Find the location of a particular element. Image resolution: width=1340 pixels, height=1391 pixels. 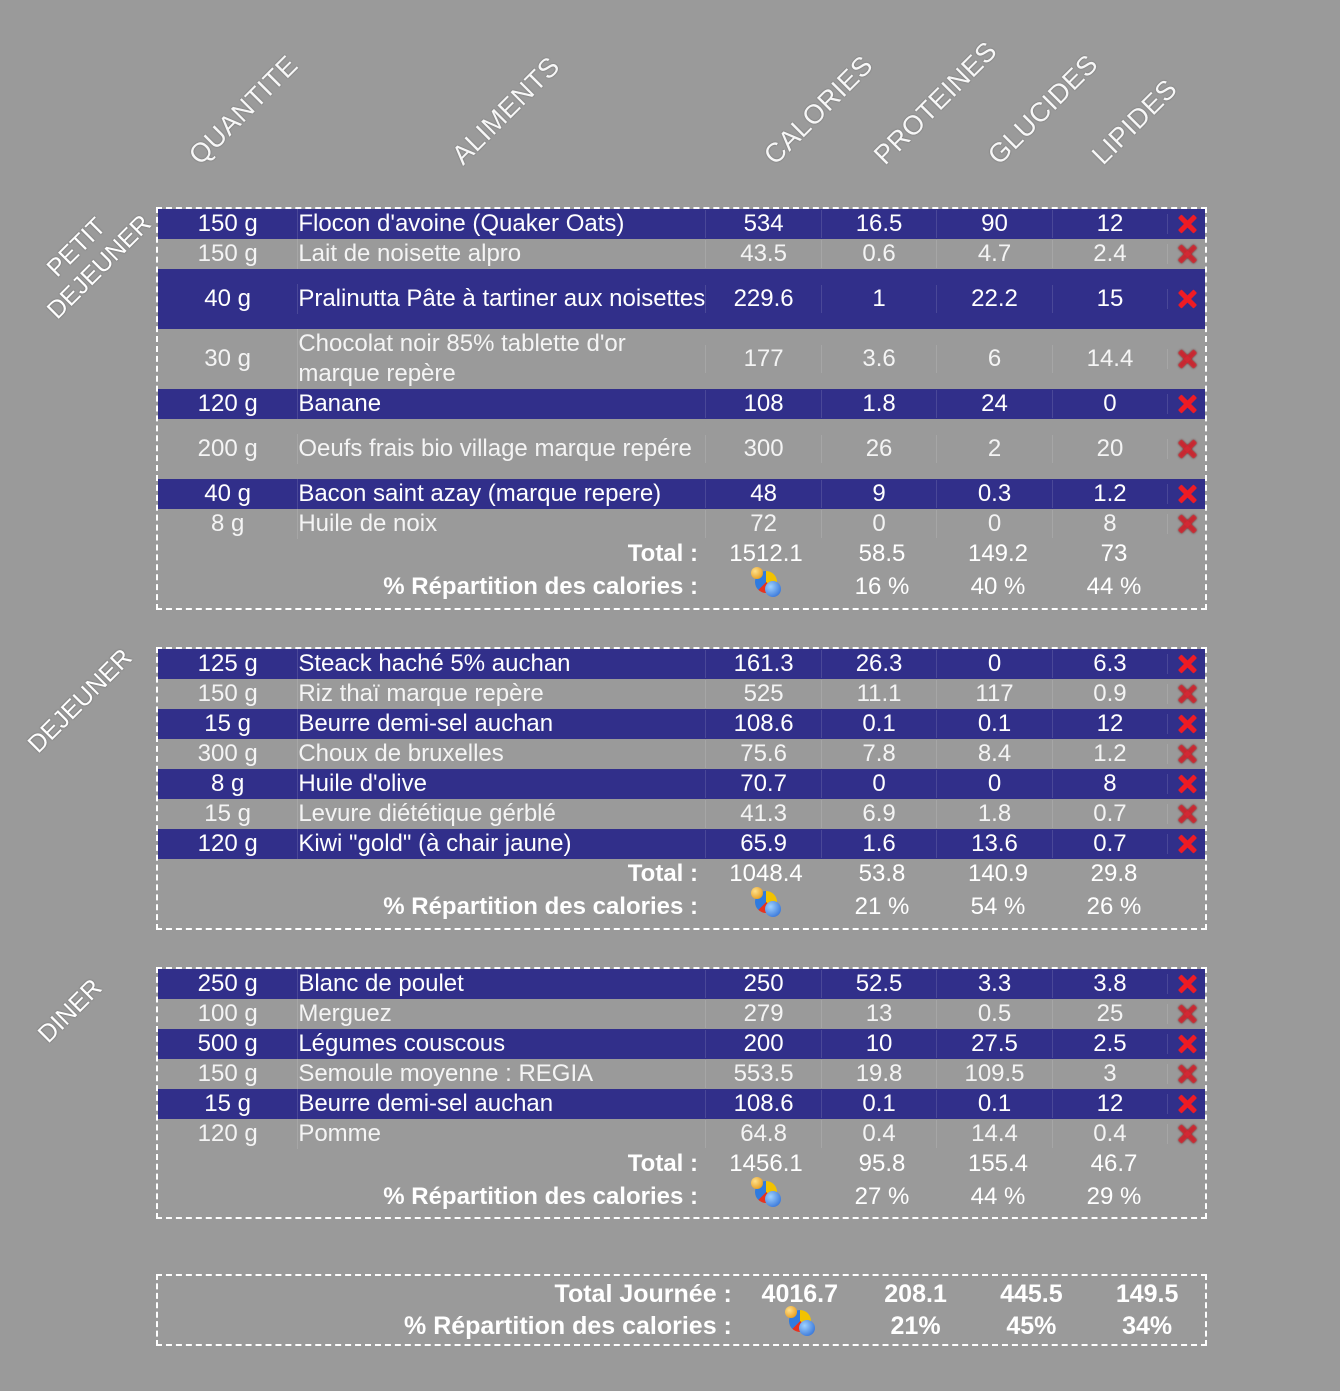

row-lipides: 0.4 is located at coordinates (1109, 1134).